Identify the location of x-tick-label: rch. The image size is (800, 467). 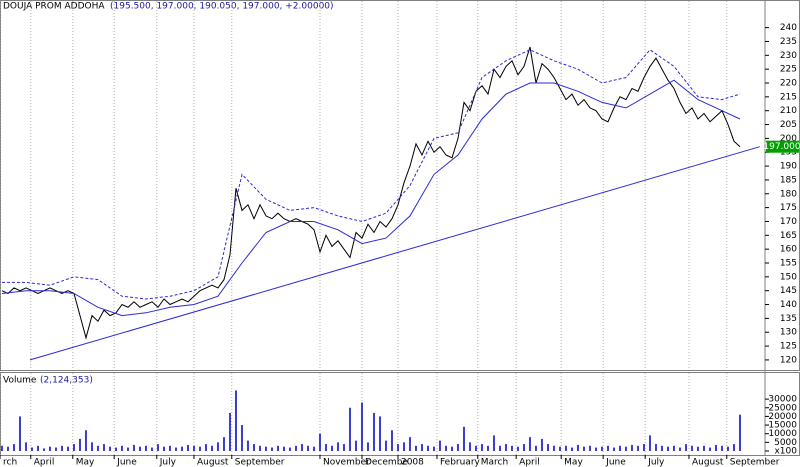
(10, 462).